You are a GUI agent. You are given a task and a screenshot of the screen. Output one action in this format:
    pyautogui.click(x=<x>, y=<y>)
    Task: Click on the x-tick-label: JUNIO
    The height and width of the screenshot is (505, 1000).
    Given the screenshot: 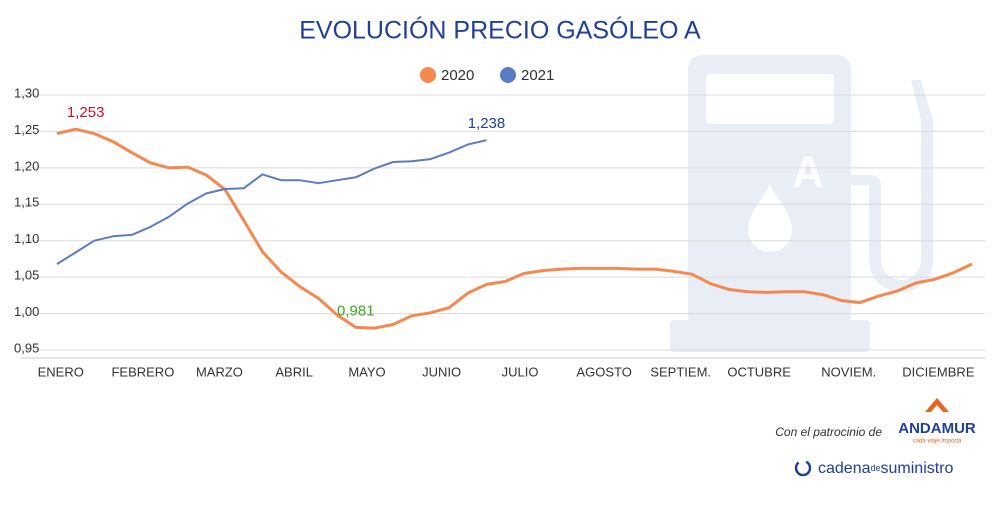 What is the action you would take?
    pyautogui.click(x=441, y=371)
    